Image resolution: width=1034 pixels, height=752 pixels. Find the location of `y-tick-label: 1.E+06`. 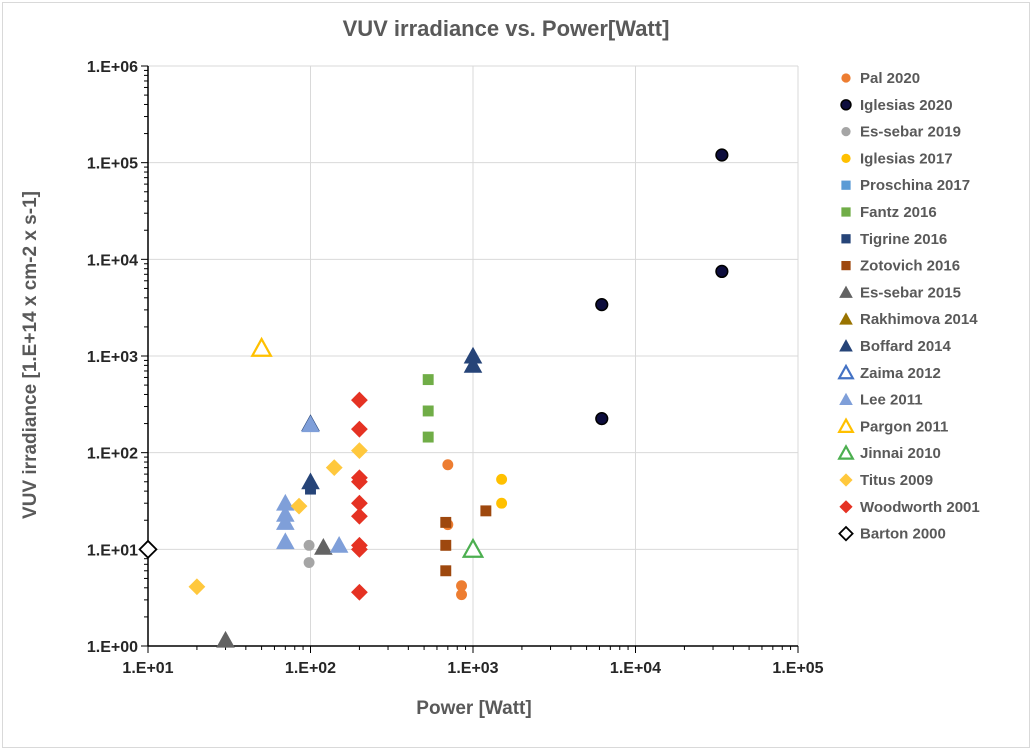

y-tick-label: 1.E+06 is located at coordinates (112, 67).